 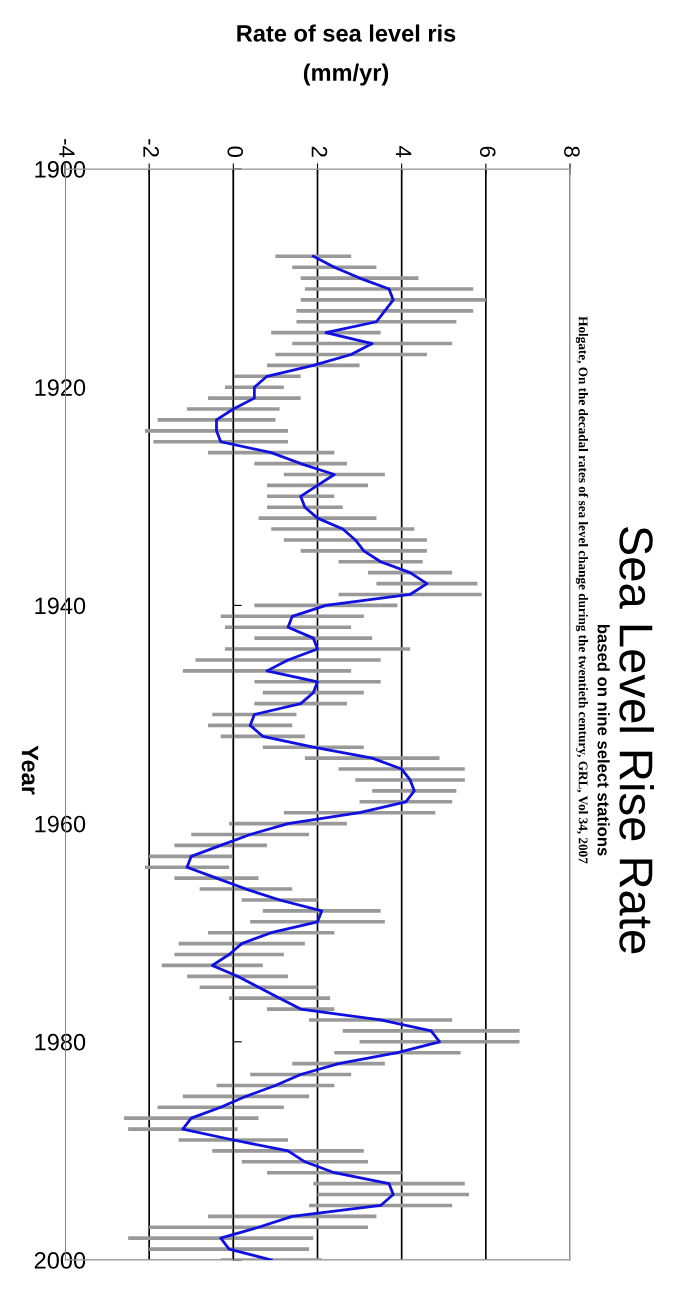 What do you see at coordinates (60, 387) in the screenshot?
I see `y-tick-label: 1920` at bounding box center [60, 387].